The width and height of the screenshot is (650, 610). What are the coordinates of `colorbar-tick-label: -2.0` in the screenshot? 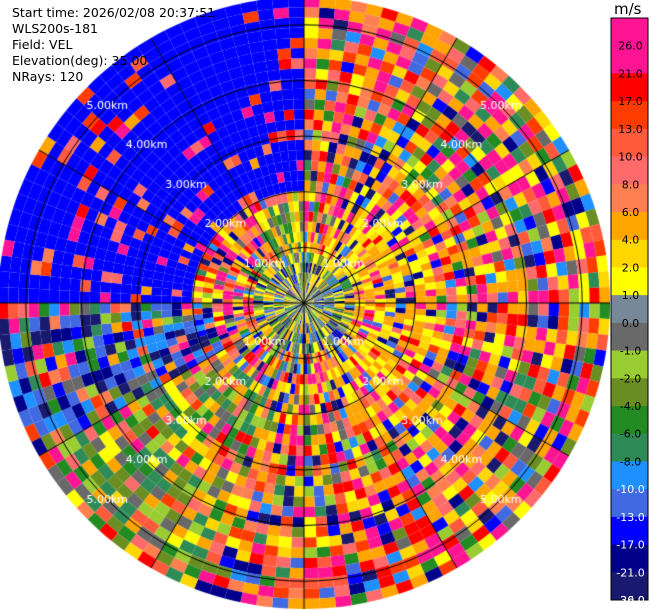 It's located at (630, 378).